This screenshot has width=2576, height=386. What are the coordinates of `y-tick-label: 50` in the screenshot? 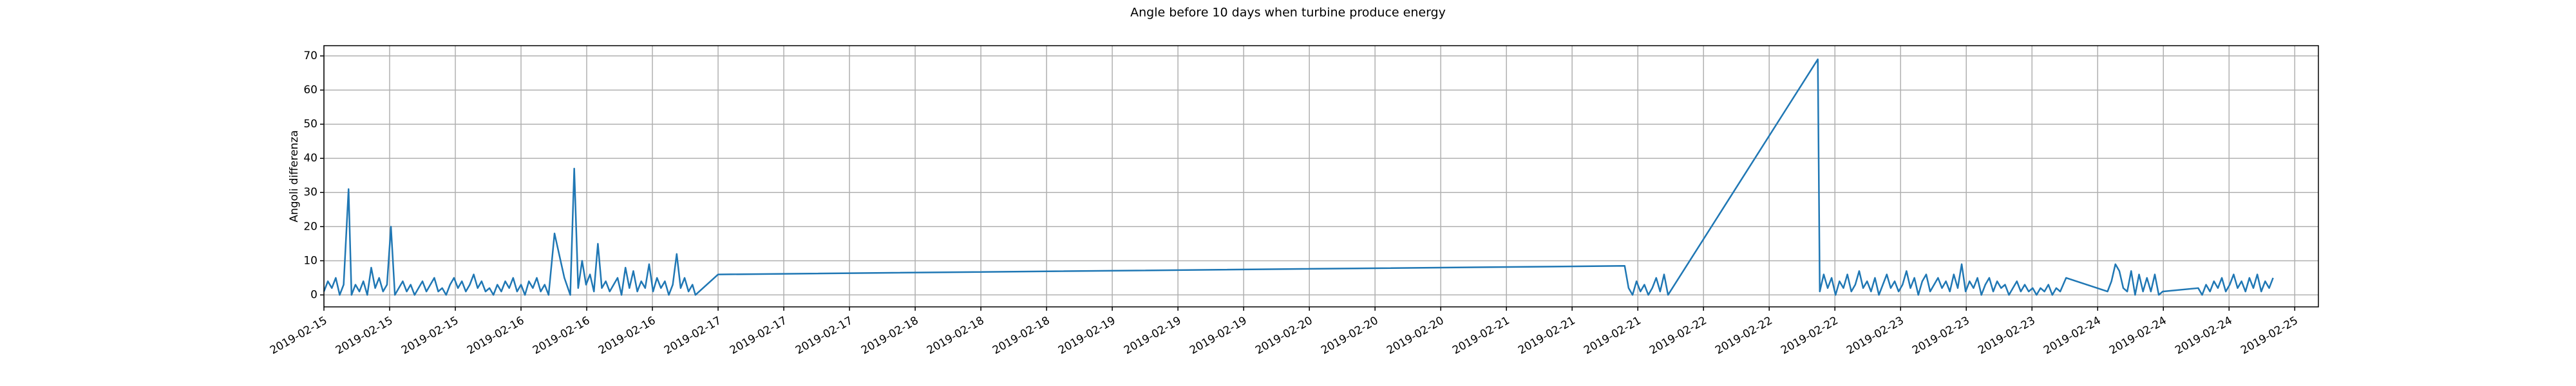 It's located at (310, 124).